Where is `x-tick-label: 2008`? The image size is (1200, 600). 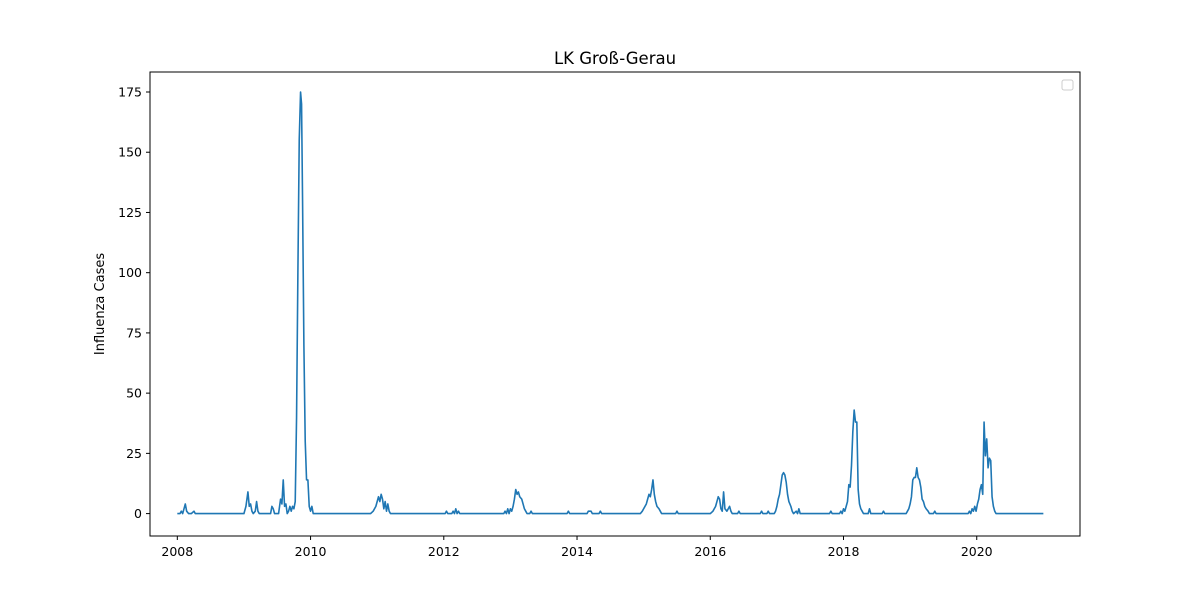 x-tick-label: 2008 is located at coordinates (177, 551).